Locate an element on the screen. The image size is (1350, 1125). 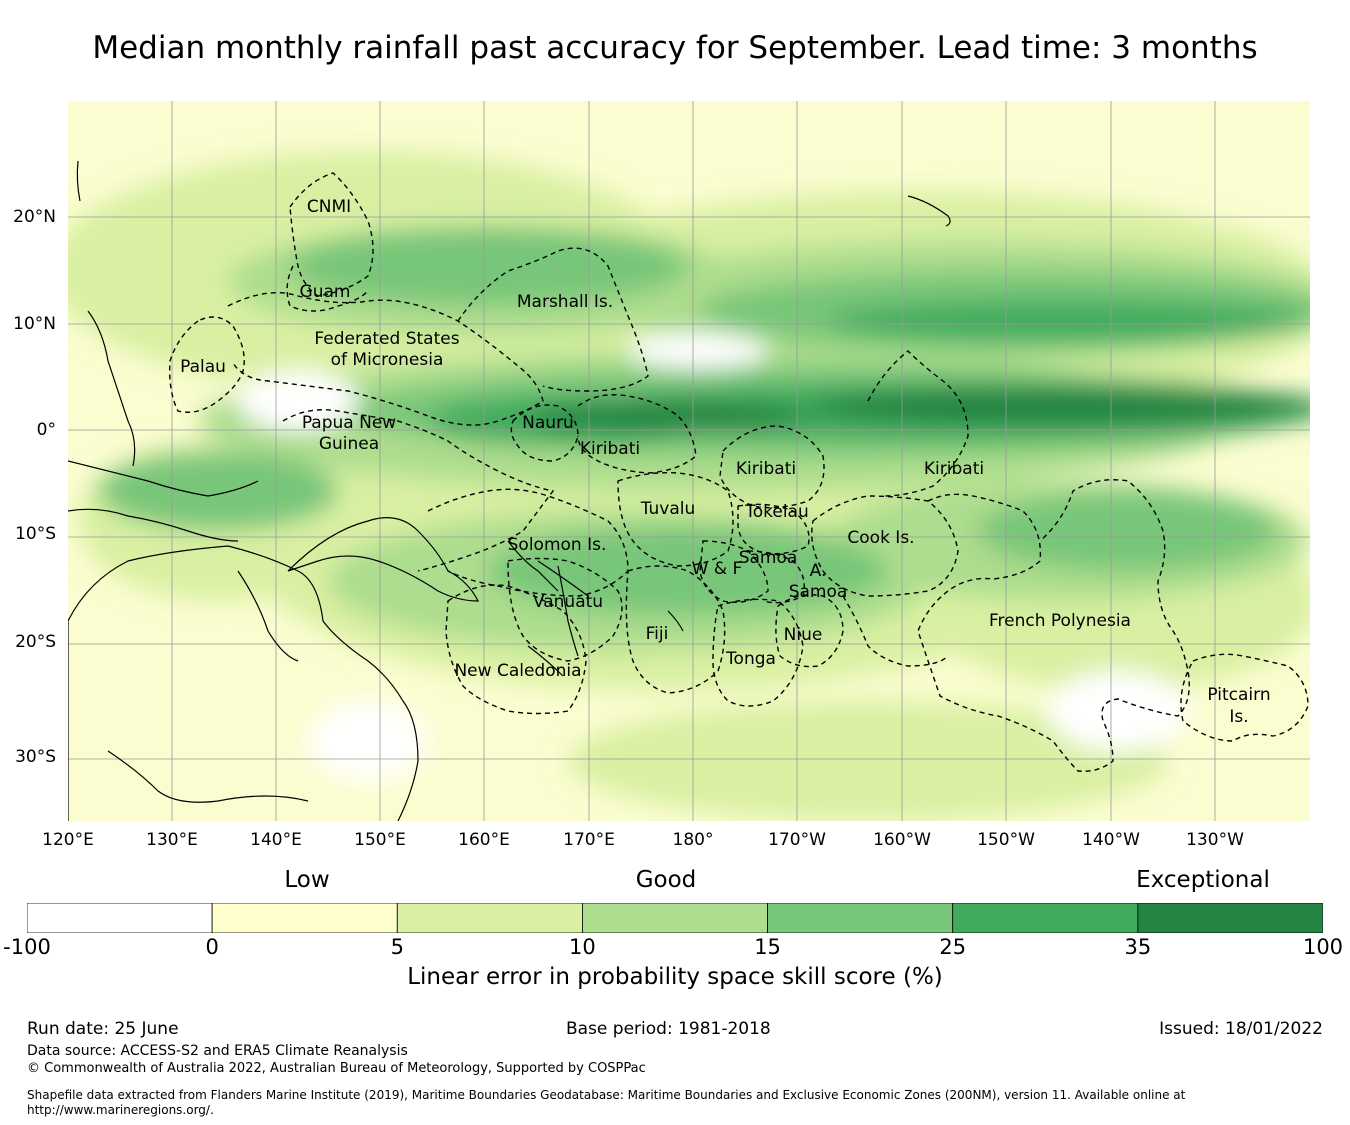
x-tick-label: 170°E is located at coordinates (589, 840).